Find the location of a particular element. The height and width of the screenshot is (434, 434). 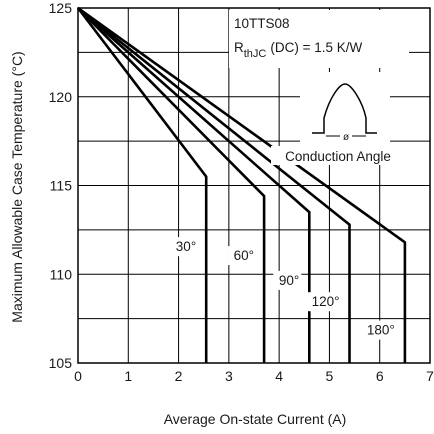

phi-label: ø is located at coordinates (346, 137).